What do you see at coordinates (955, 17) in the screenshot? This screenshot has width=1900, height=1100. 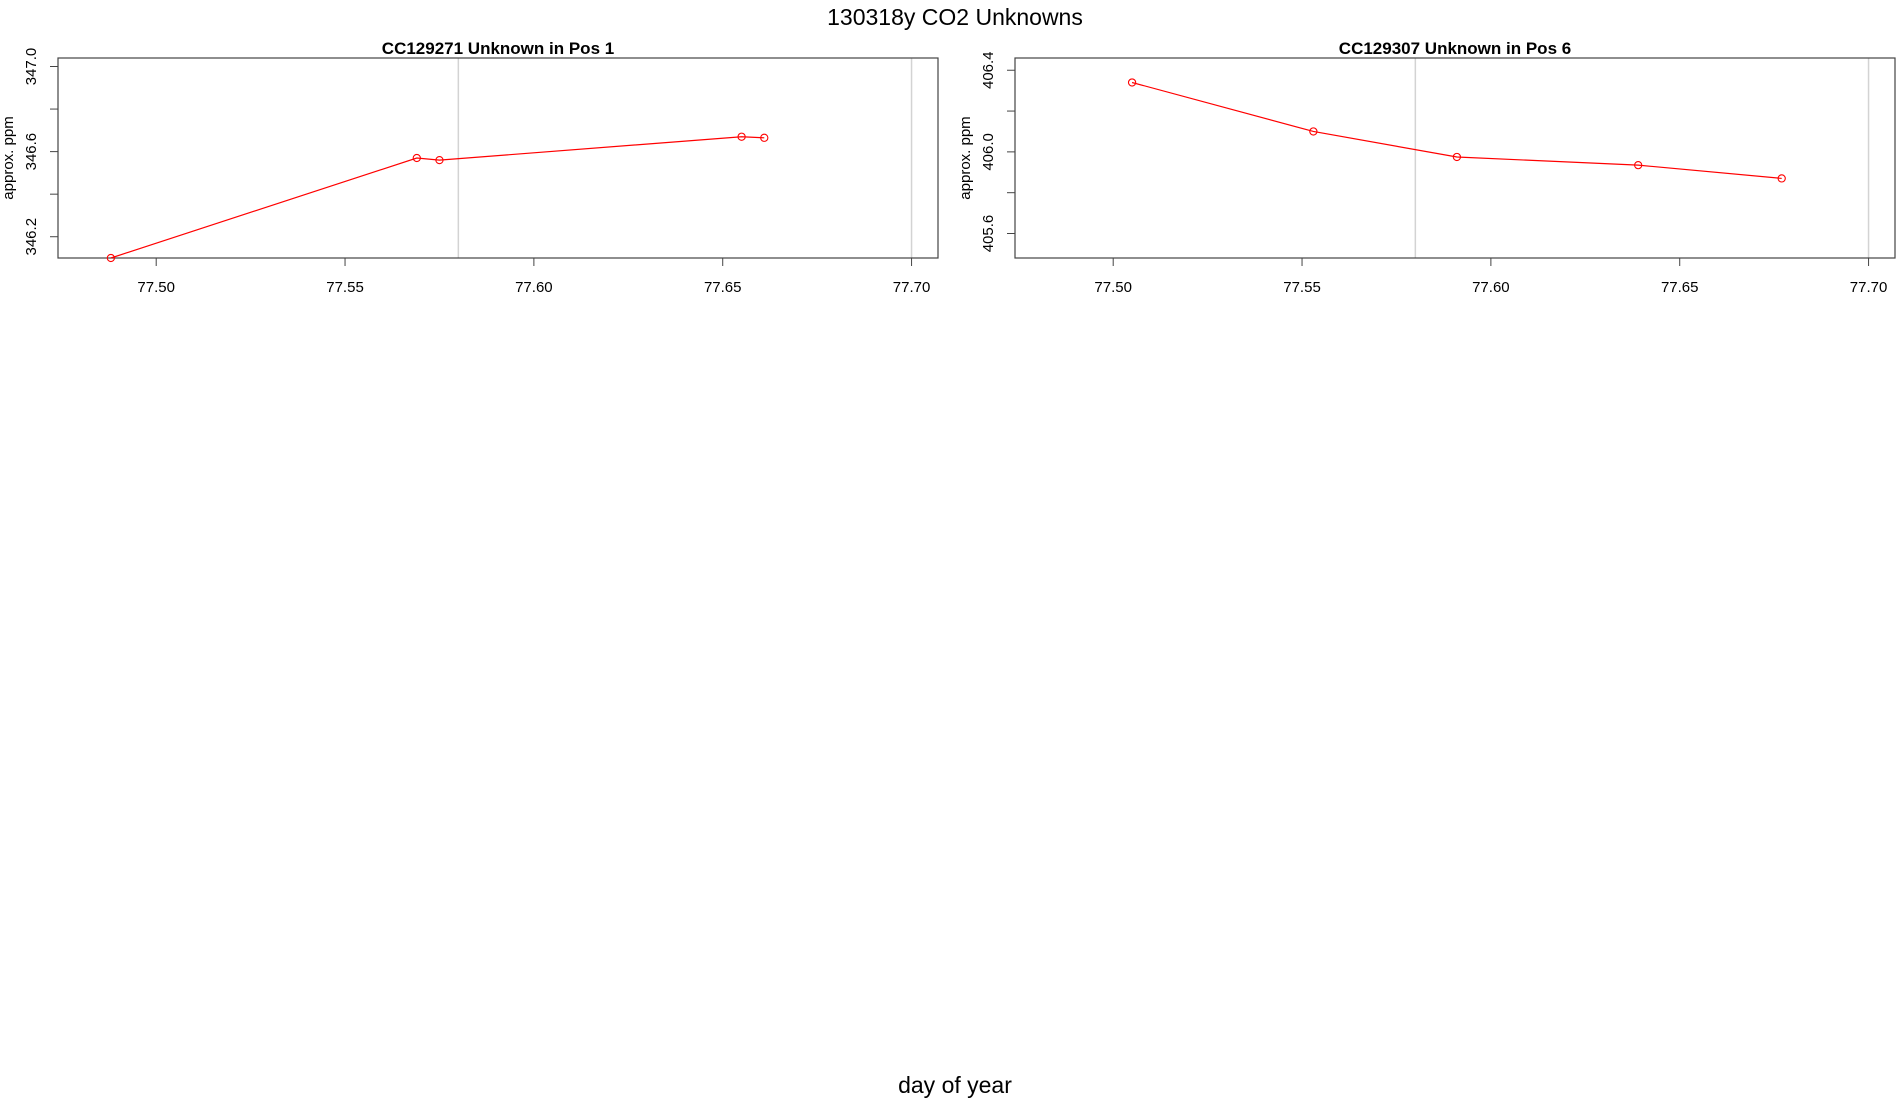 I see `figure-title: 130318y CO2 Unknowns` at bounding box center [955, 17].